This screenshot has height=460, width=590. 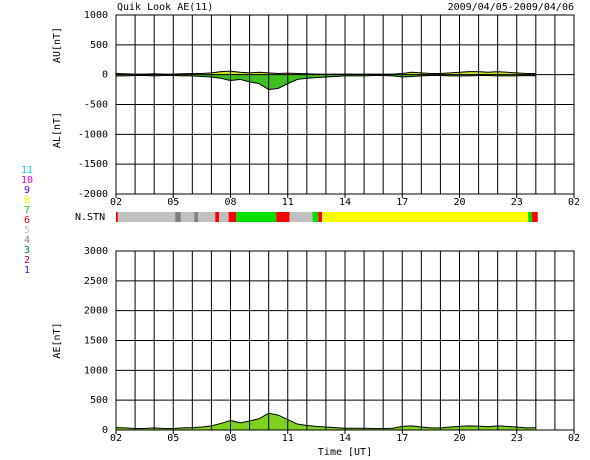 What do you see at coordinates (93, 164) in the screenshot?
I see `y-tick-label: -1500` at bounding box center [93, 164].